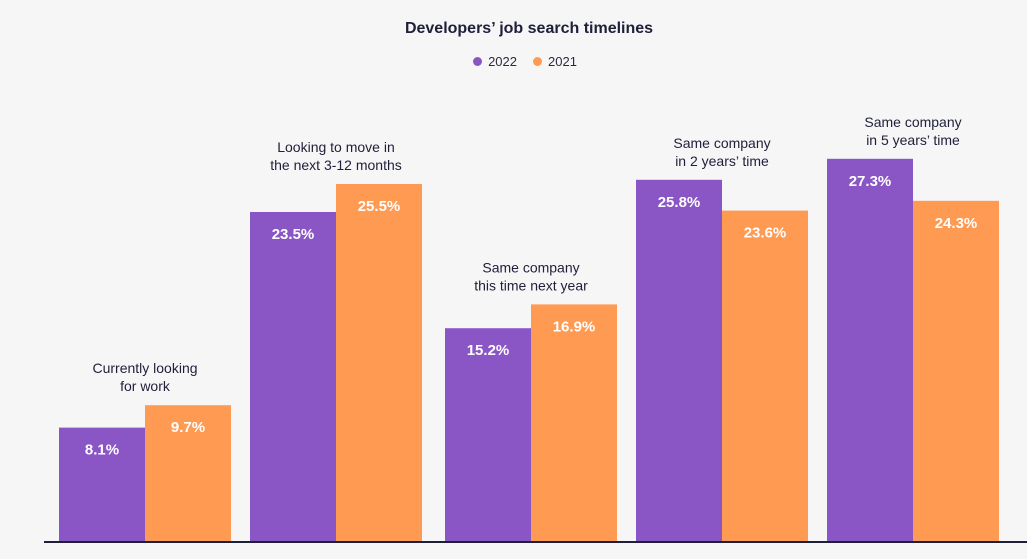 This screenshot has height=559, width=1027. Describe the element at coordinates (537, 61) in the screenshot. I see `legend-swatch-2021` at that location.